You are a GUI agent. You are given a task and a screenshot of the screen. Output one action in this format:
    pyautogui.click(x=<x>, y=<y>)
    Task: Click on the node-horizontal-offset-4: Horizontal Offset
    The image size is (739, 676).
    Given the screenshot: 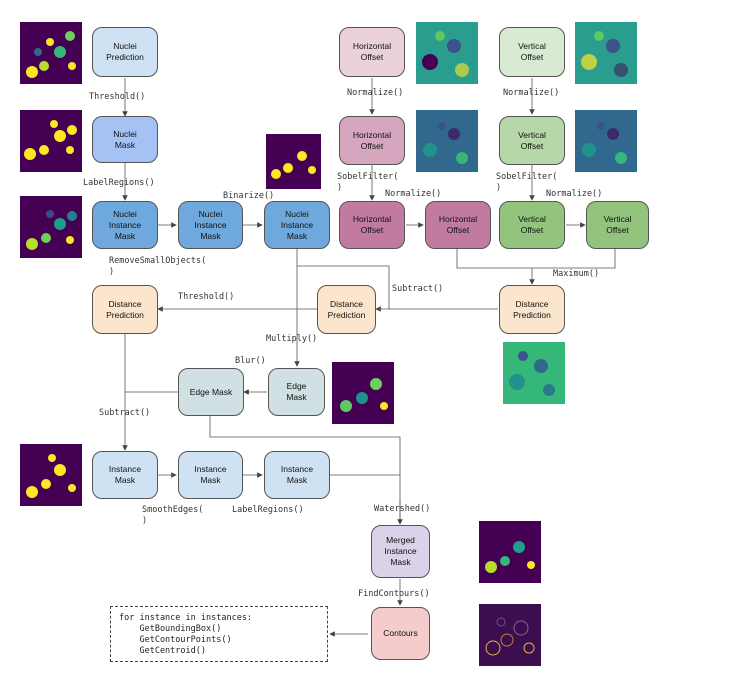 What is the action you would take?
    pyautogui.click(x=458, y=225)
    